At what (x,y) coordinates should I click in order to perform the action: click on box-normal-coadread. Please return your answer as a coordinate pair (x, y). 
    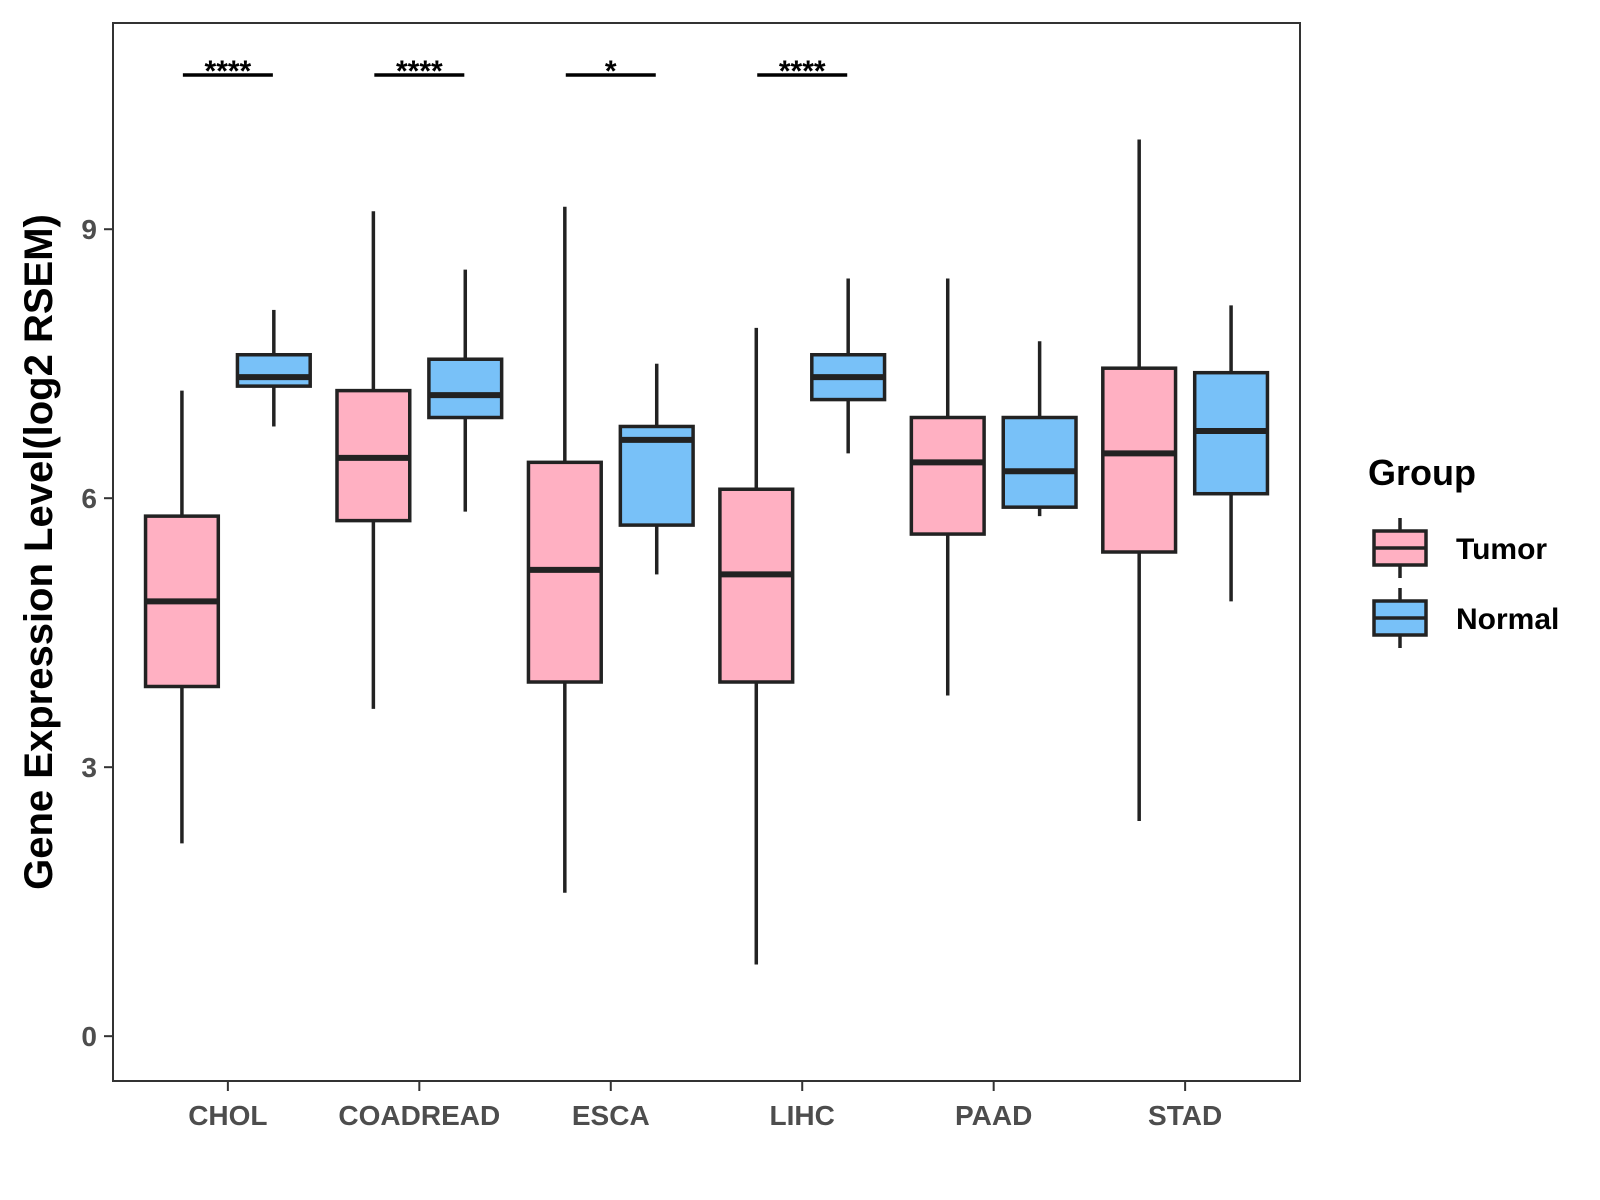
    Looking at the image, I should click on (465, 390).